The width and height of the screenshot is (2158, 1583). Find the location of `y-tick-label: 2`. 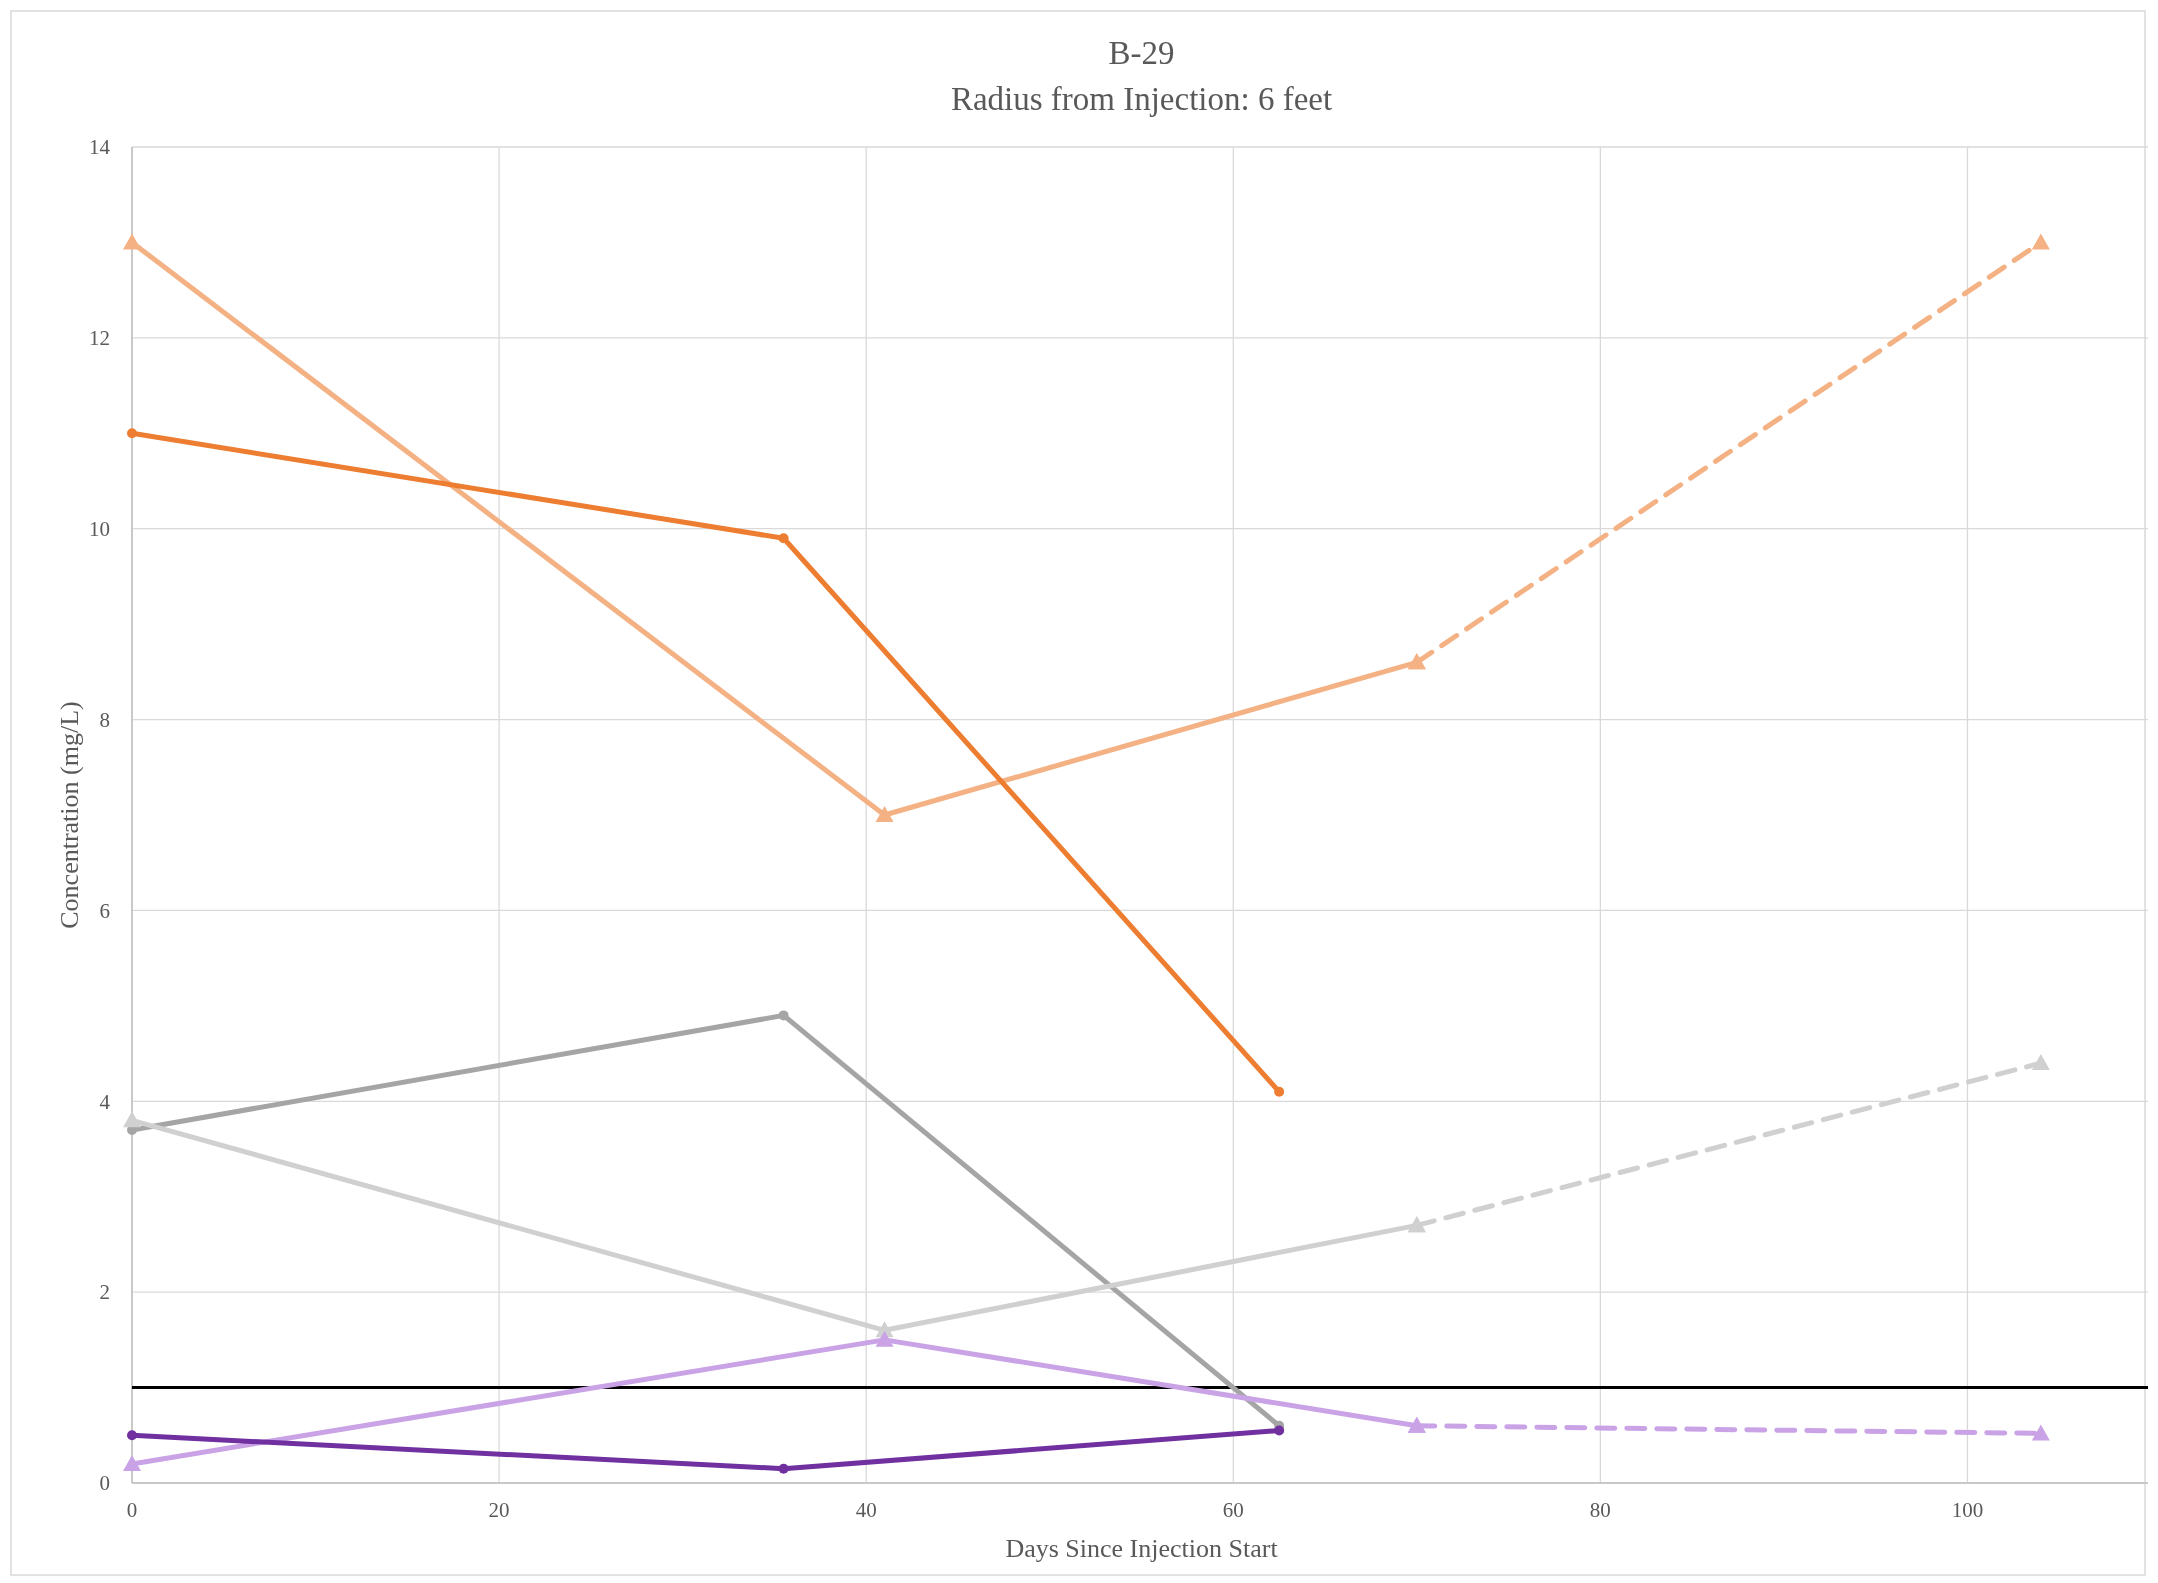

y-tick-label: 2 is located at coordinates (104, 1292).